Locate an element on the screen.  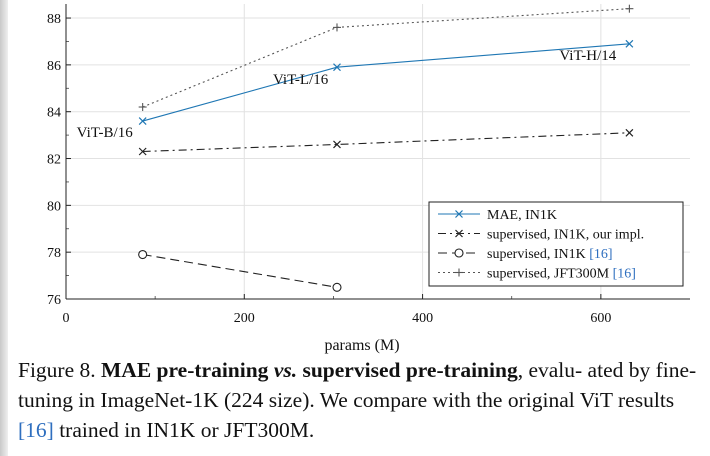
legend-box is located at coordinates (556, 244).